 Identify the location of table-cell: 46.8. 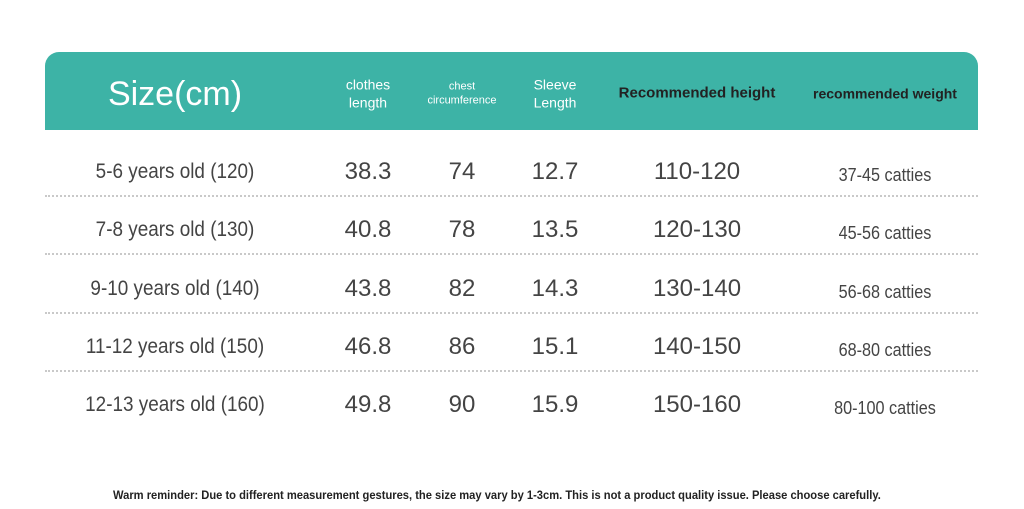
(368, 346).